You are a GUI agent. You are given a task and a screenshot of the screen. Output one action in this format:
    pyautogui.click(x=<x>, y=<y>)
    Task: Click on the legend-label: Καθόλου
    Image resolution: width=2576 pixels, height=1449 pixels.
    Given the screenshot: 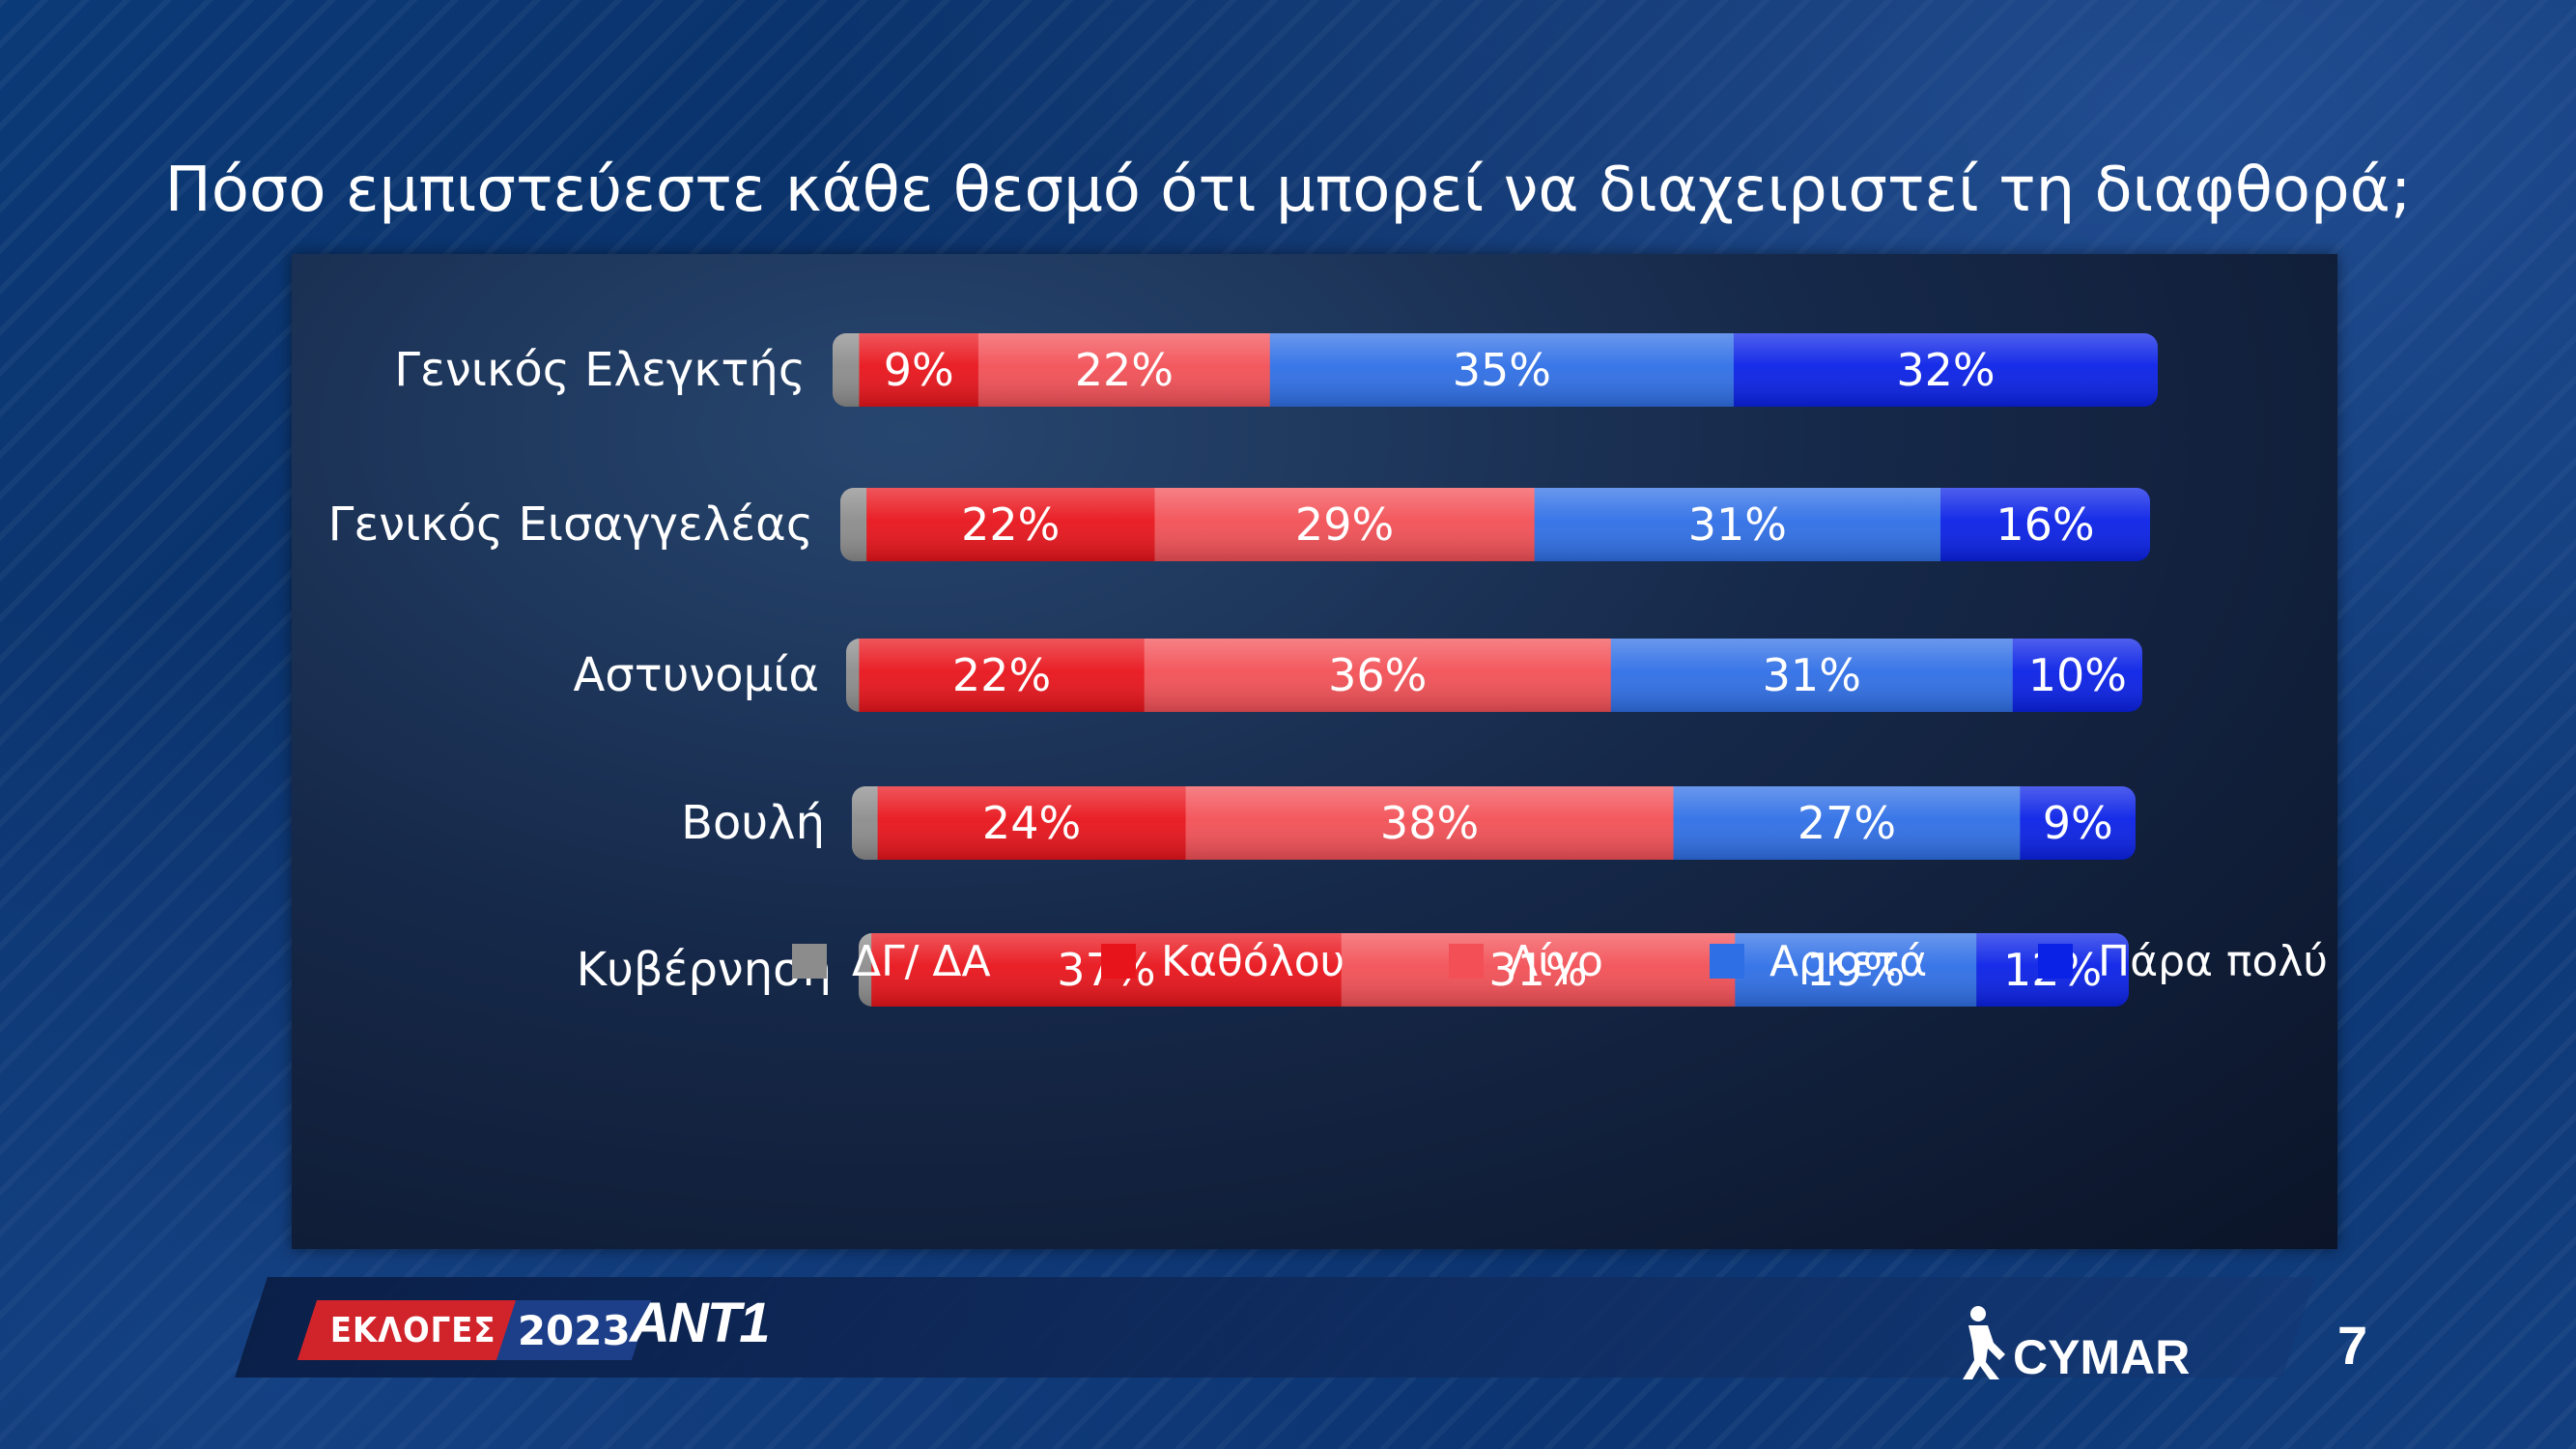 What is the action you would take?
    pyautogui.click(x=1253, y=961)
    